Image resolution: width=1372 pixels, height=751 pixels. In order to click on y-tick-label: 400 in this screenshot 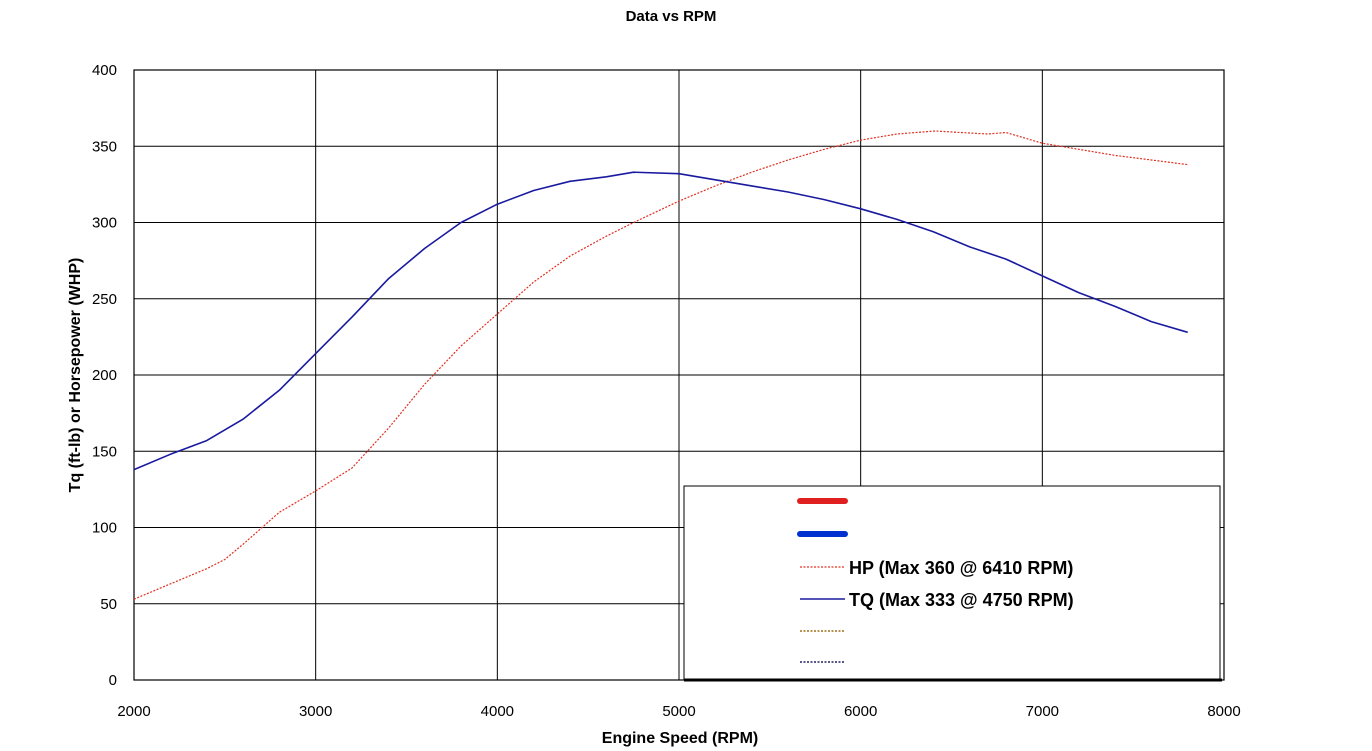, I will do `click(104, 70)`.